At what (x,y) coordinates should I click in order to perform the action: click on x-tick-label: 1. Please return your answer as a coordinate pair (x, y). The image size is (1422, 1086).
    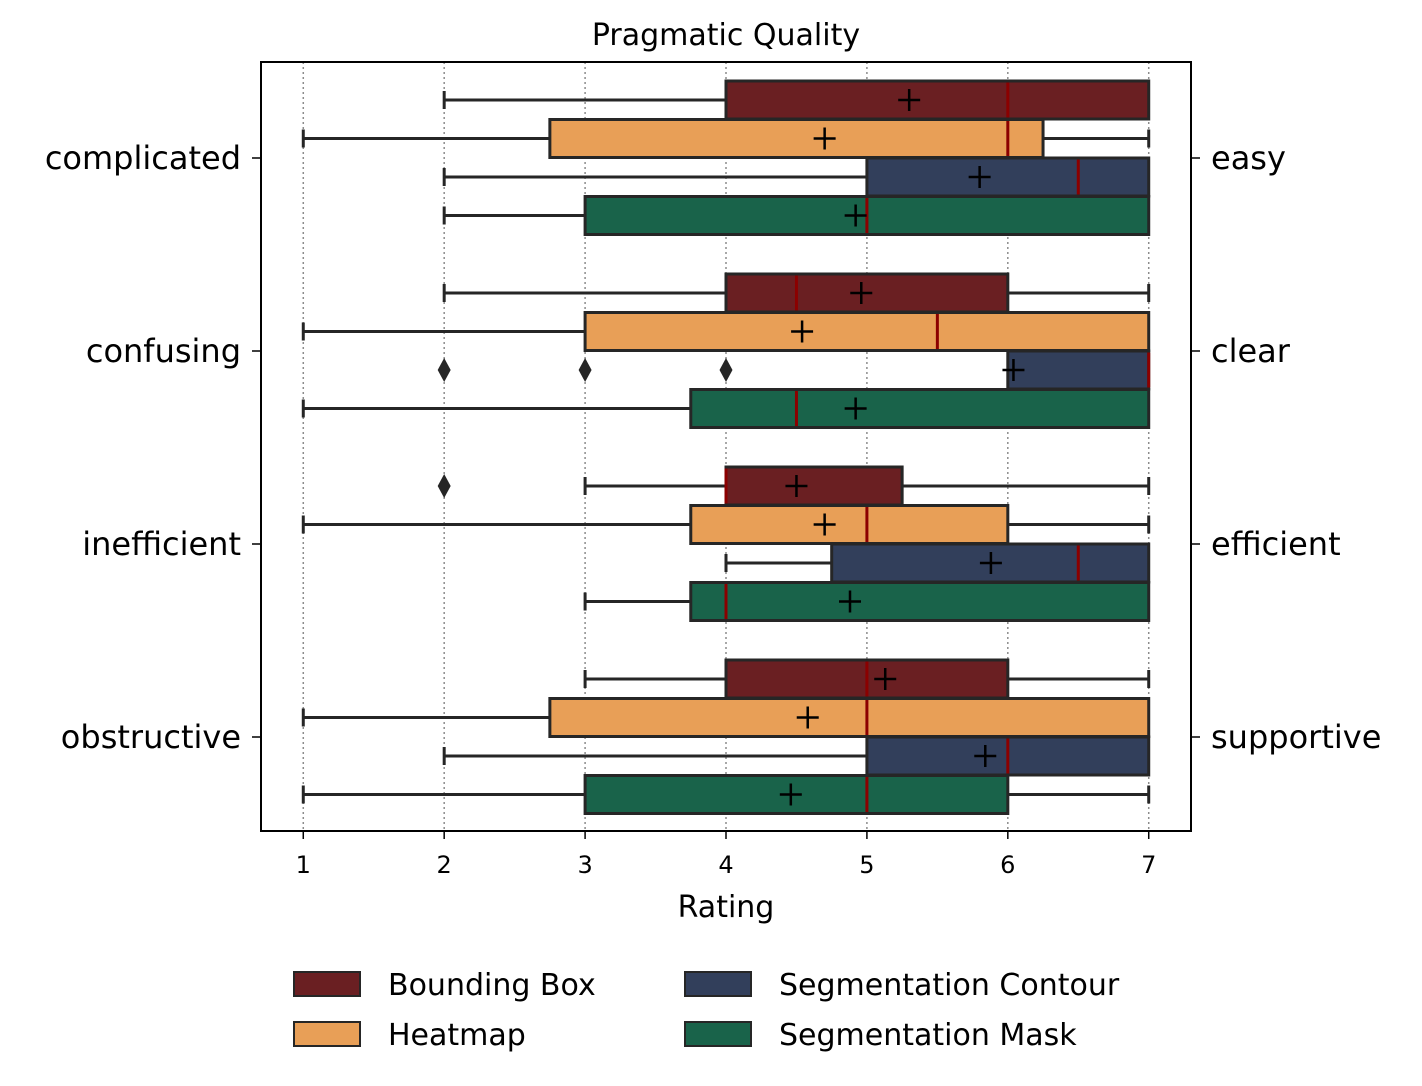
    Looking at the image, I should click on (303, 865).